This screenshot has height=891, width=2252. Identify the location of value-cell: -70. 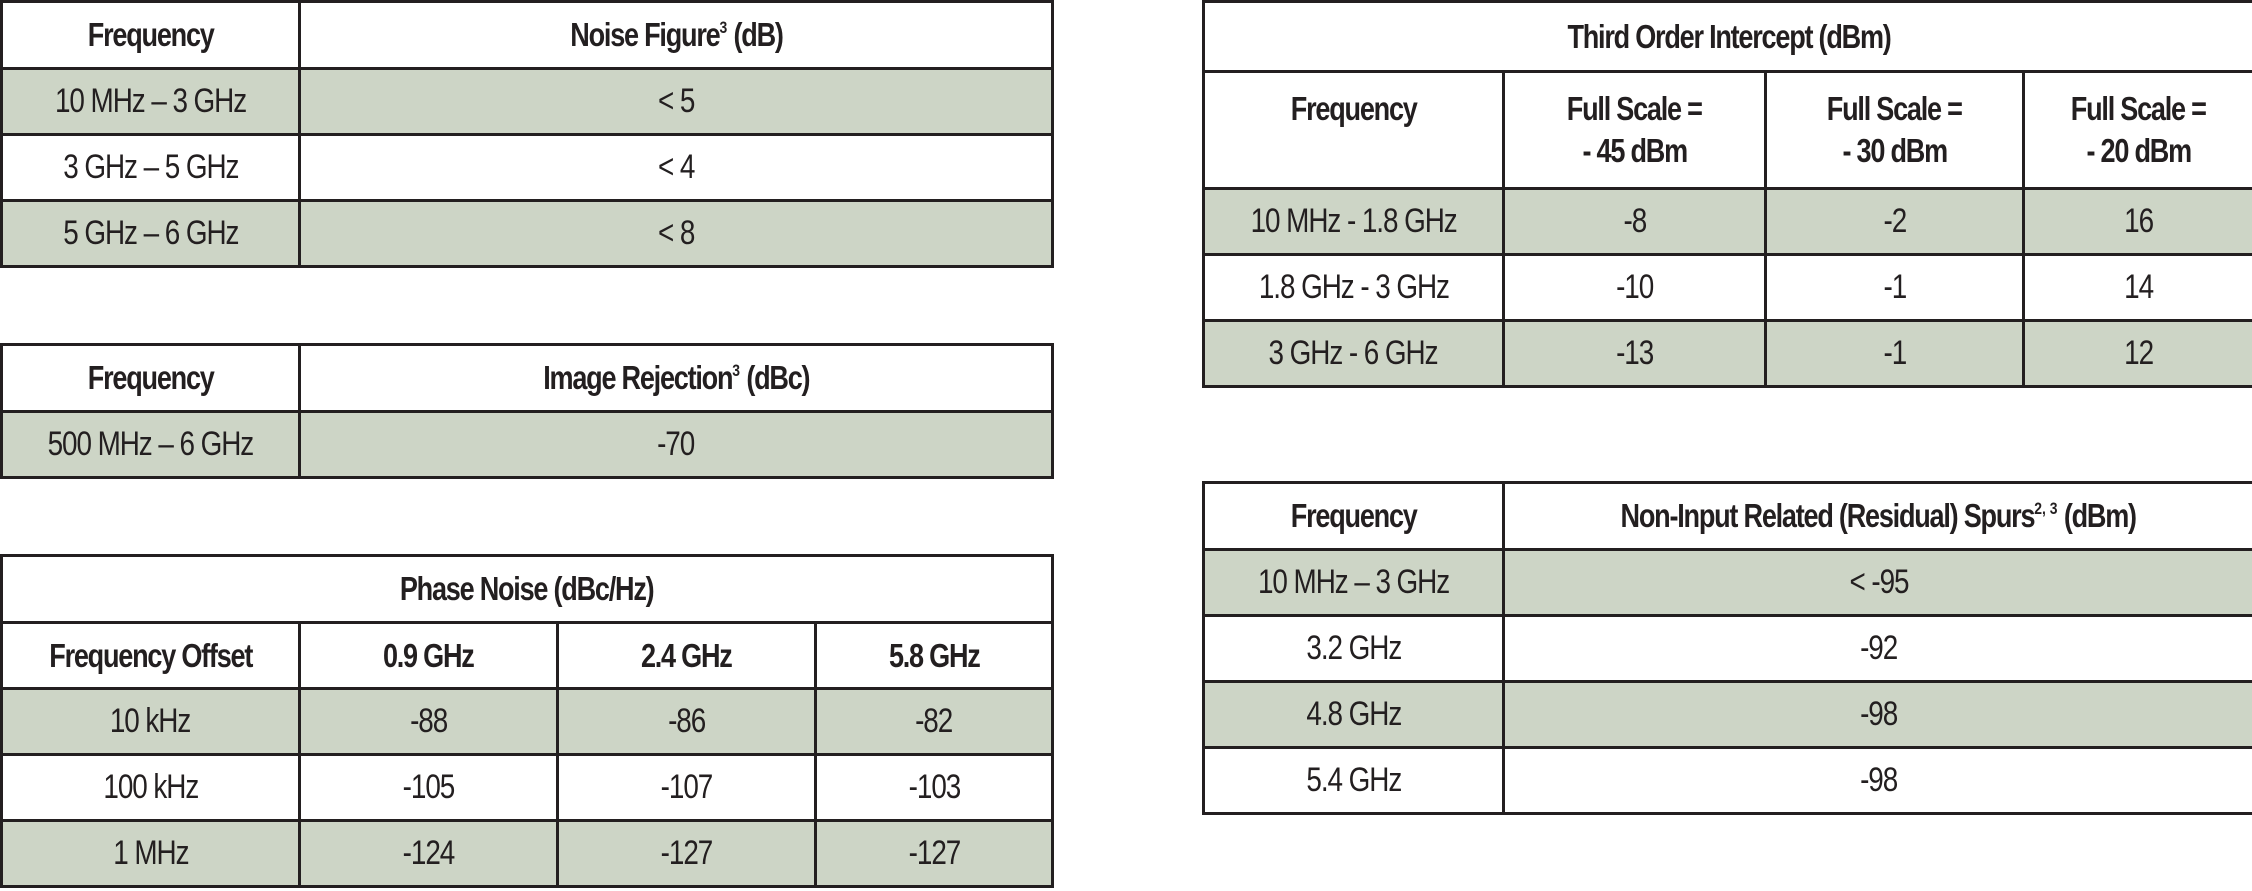
(676, 444).